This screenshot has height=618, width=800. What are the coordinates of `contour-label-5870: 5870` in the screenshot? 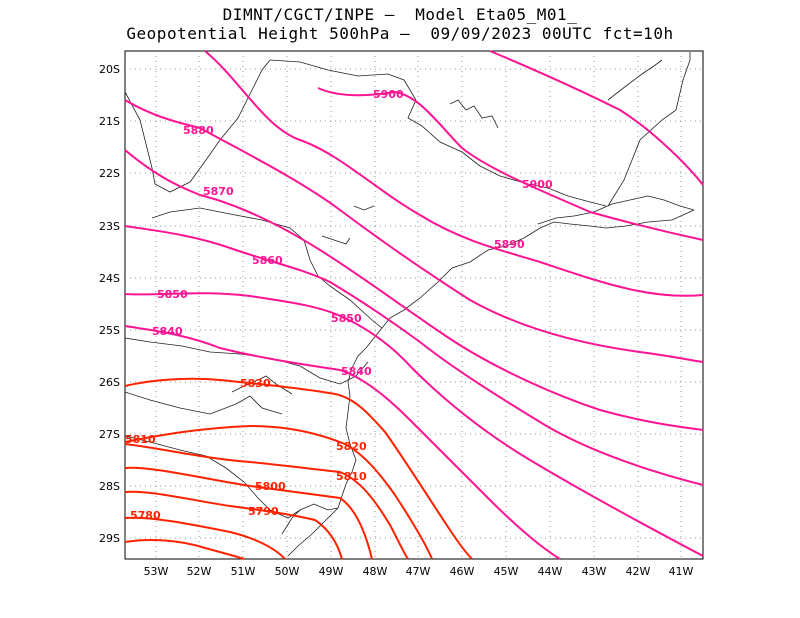 It's located at (218, 191).